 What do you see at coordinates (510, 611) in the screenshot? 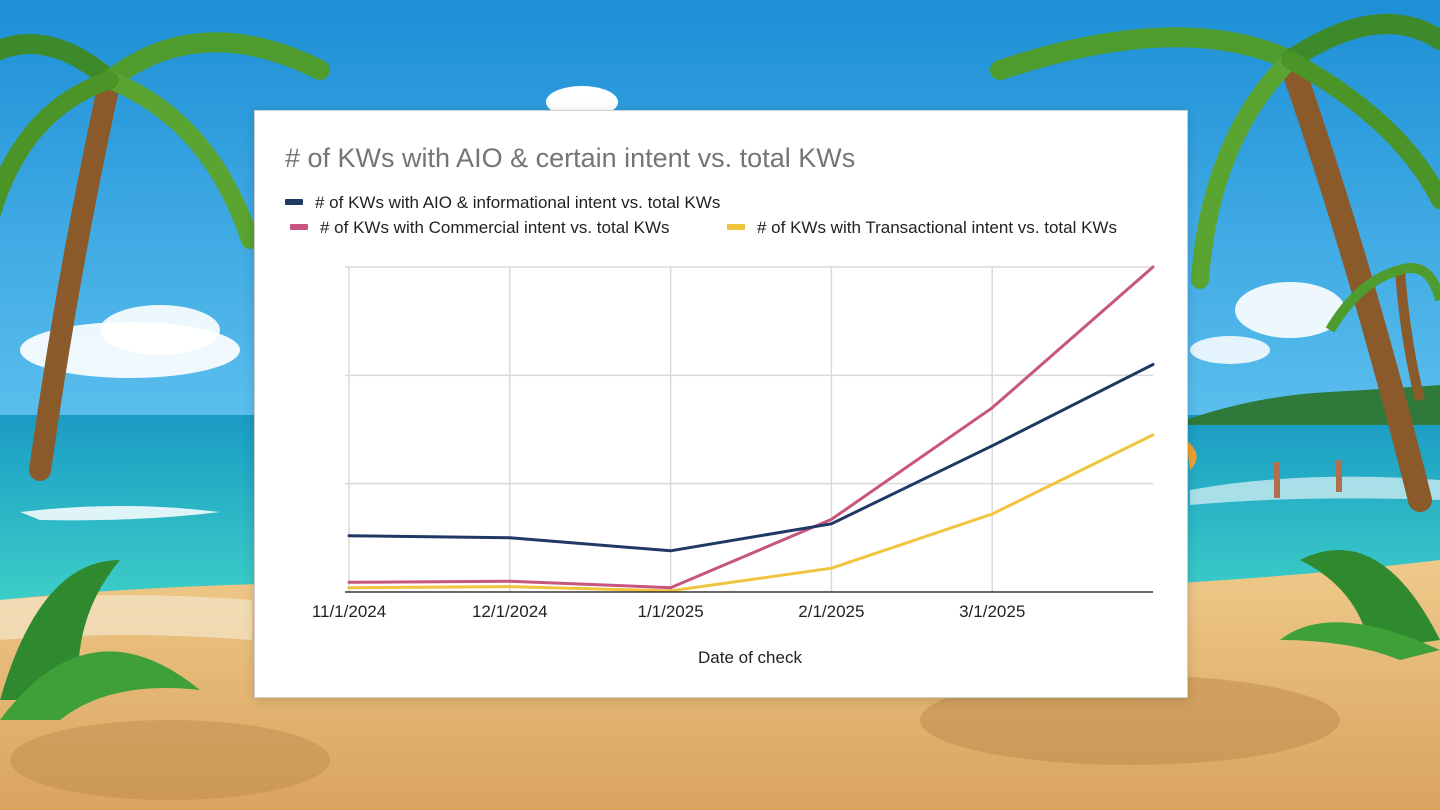
I see `x-tick-label-1: 12/1/2024` at bounding box center [510, 611].